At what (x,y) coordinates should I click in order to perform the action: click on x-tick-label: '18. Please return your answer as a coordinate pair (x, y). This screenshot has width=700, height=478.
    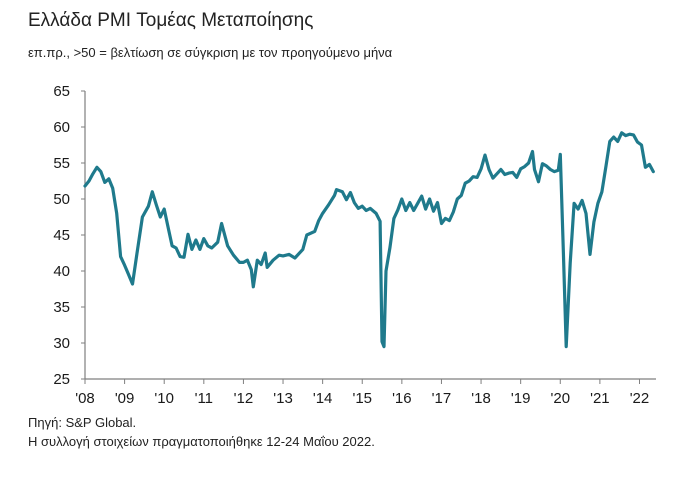
    Looking at the image, I should click on (481, 398).